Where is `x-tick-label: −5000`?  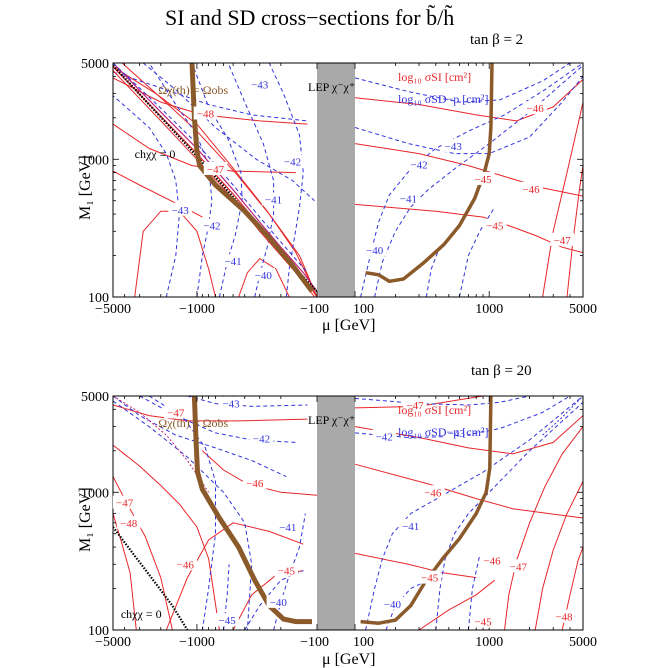 x-tick-label: −5000 is located at coordinates (113, 642).